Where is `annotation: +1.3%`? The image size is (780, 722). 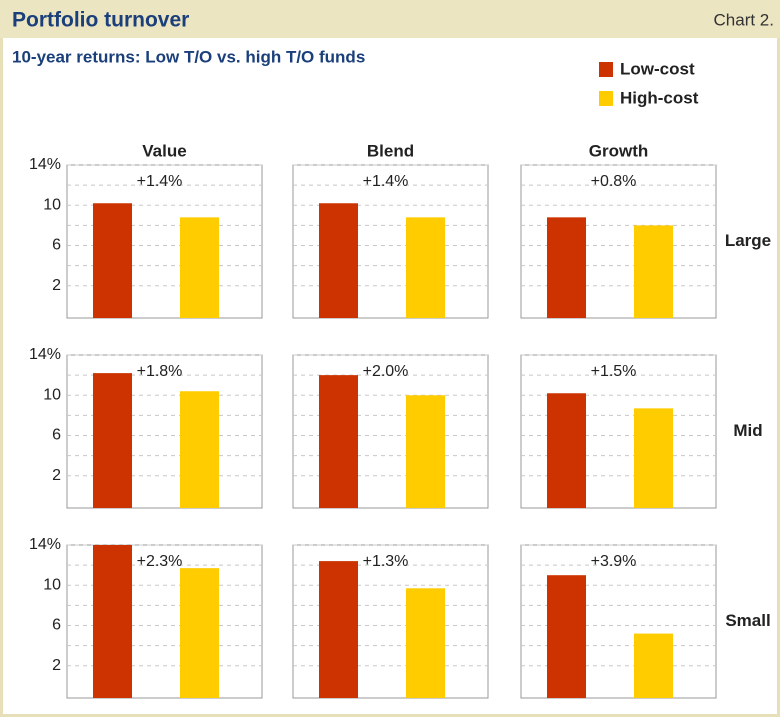 annotation: +1.3% is located at coordinates (386, 561).